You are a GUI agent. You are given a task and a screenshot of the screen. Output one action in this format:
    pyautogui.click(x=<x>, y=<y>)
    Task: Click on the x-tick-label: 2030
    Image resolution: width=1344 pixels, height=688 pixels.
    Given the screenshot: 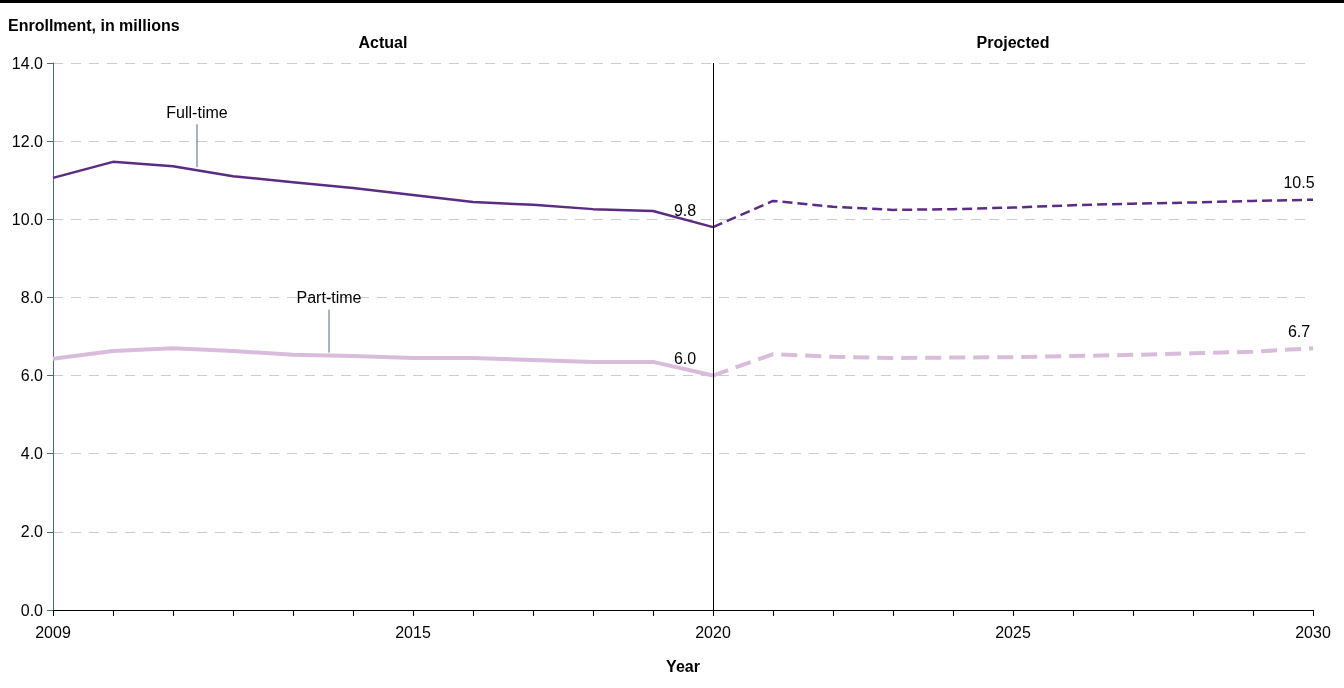 What is the action you would take?
    pyautogui.click(x=1313, y=632)
    